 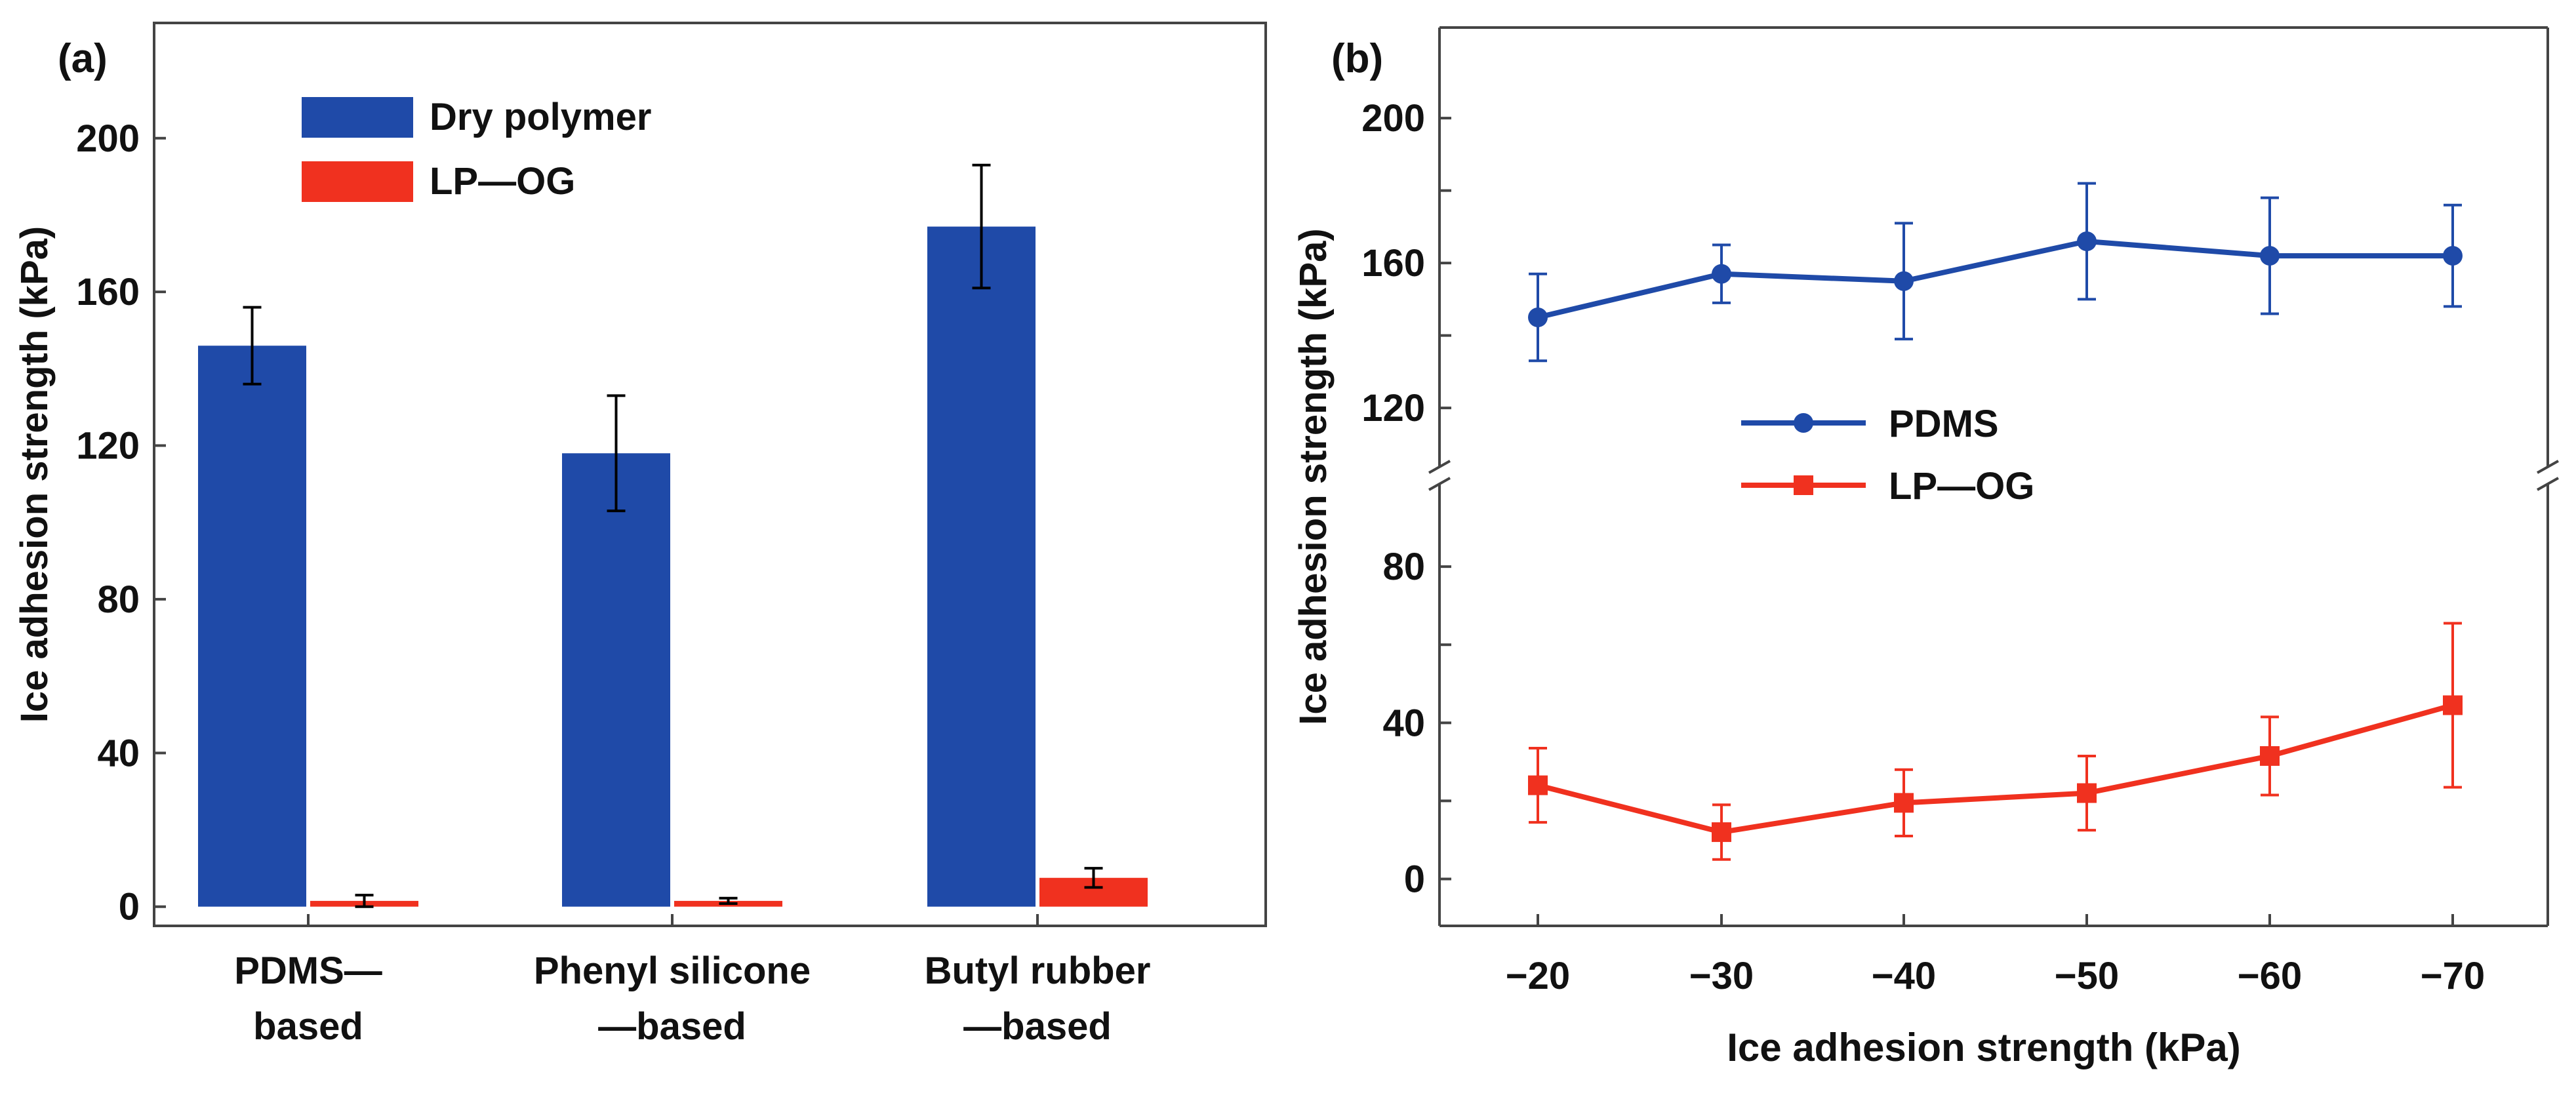 What do you see at coordinates (1904, 976) in the screenshot?
I see `x-tick-label-b: −40` at bounding box center [1904, 976].